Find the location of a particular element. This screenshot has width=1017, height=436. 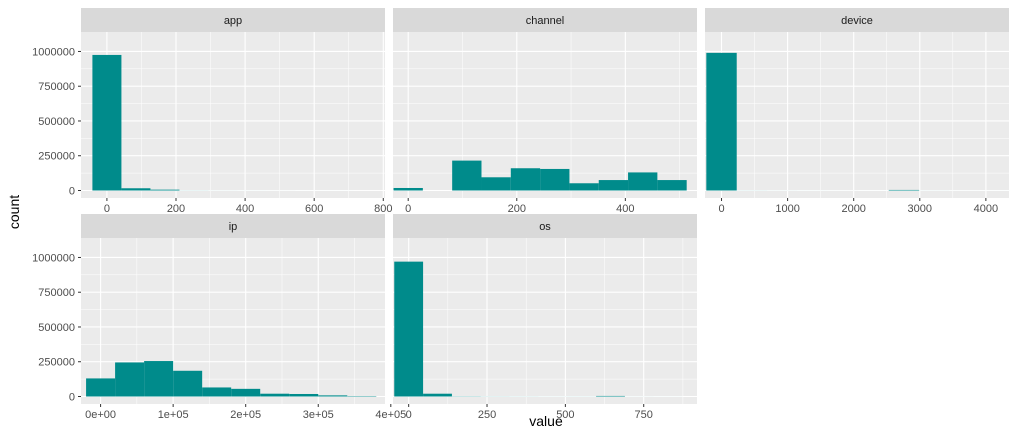

x-axis-title: value is located at coordinates (546, 421).